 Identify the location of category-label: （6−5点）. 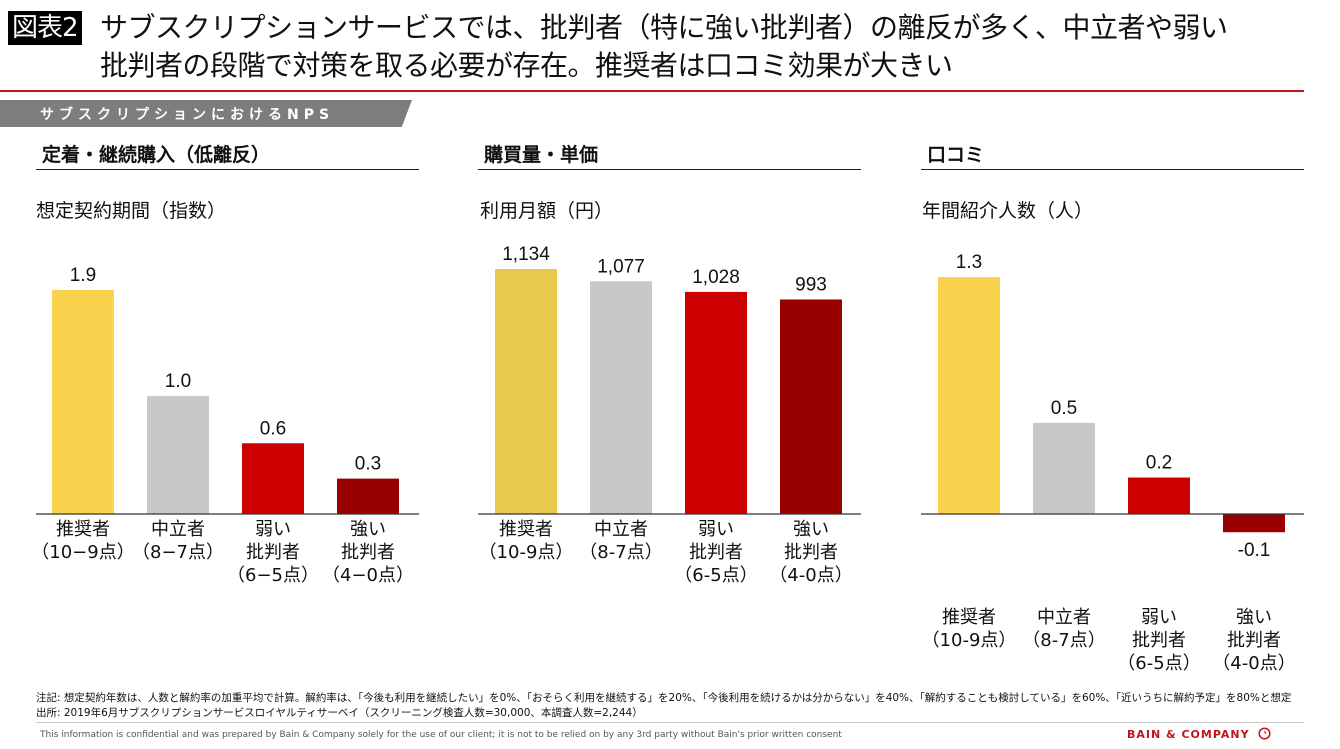
(273, 575).